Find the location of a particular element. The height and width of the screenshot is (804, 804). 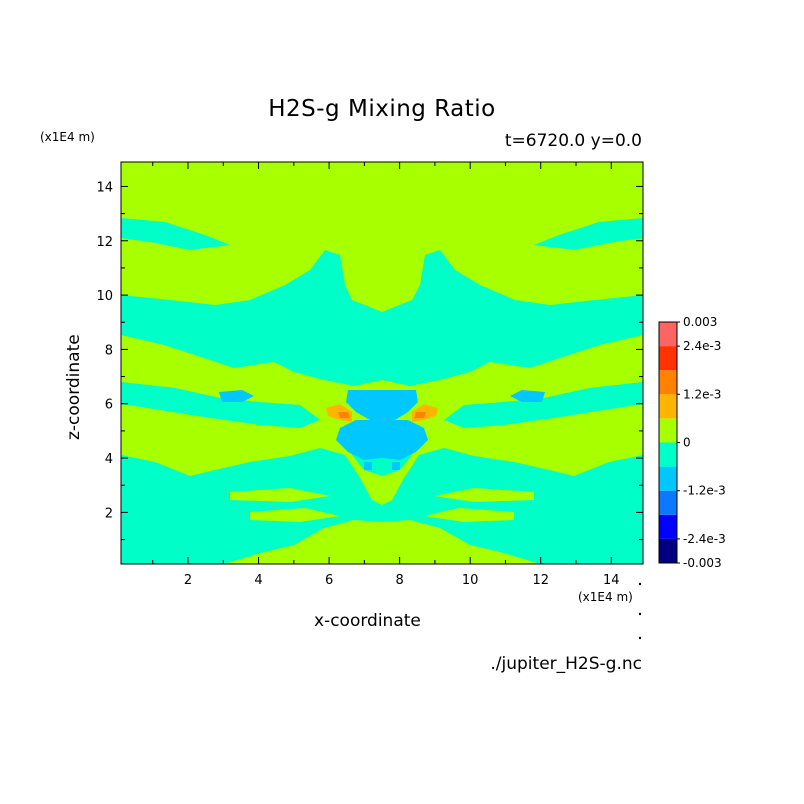

contour-weak-negative-main is located at coordinates (382, 318).